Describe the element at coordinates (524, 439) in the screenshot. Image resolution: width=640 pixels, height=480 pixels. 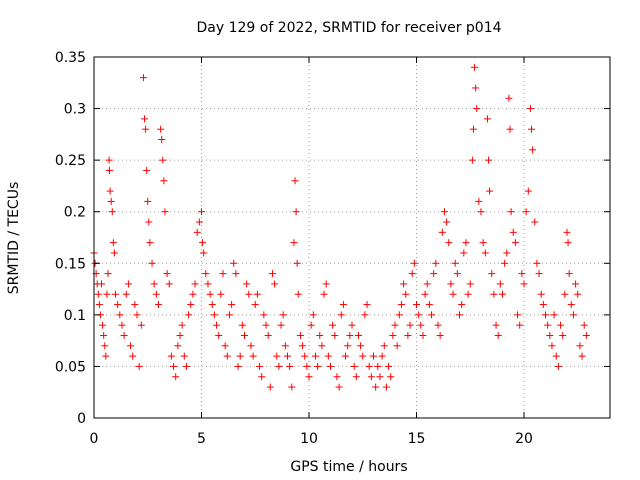
I see `x-tick-label: 20` at that location.